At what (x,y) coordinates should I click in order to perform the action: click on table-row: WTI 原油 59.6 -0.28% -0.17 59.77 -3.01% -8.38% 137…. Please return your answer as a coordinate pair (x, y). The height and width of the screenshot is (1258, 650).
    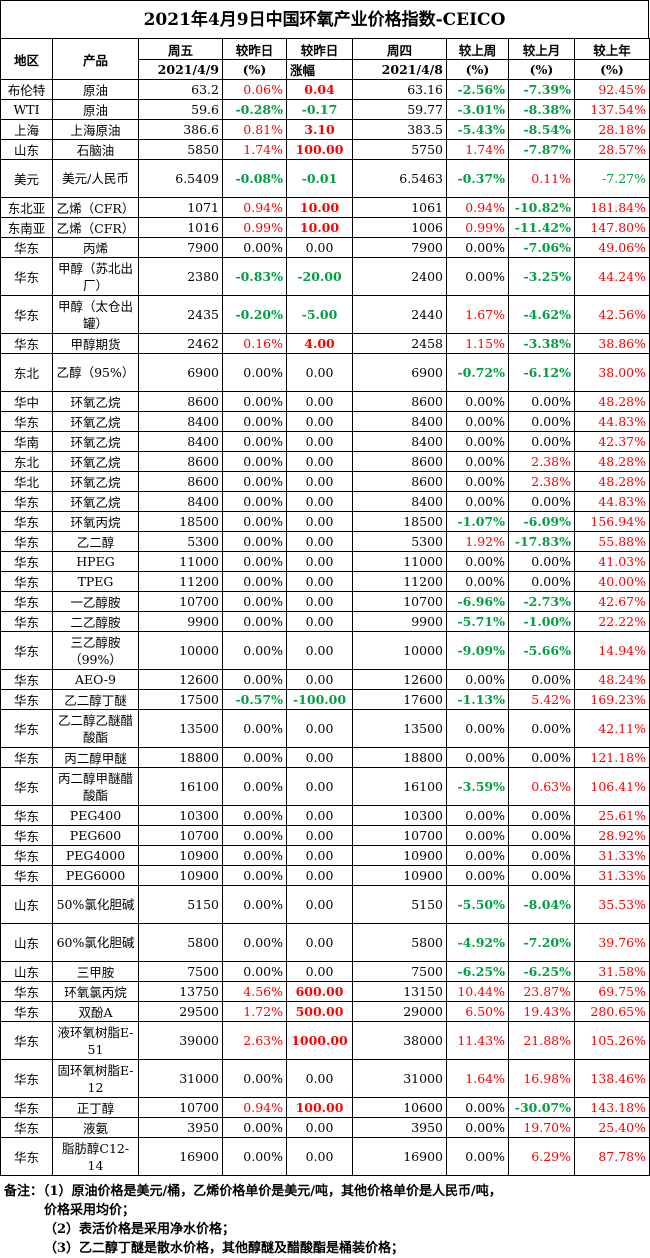
    Looking at the image, I should click on (325, 109).